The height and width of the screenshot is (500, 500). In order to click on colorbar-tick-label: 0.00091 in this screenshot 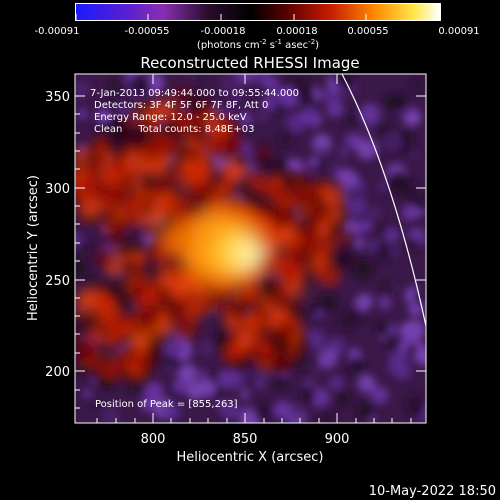, I will do `click(458, 31)`.